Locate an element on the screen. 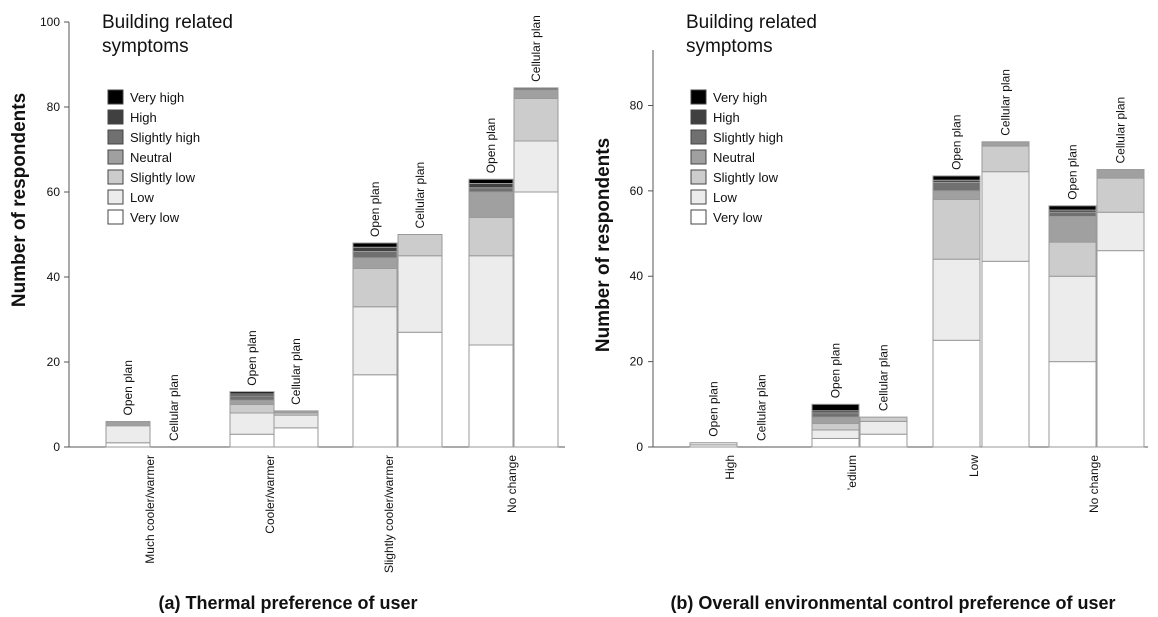 This screenshot has height=617, width=1158. y-tick-label: 0 is located at coordinates (56, 447).